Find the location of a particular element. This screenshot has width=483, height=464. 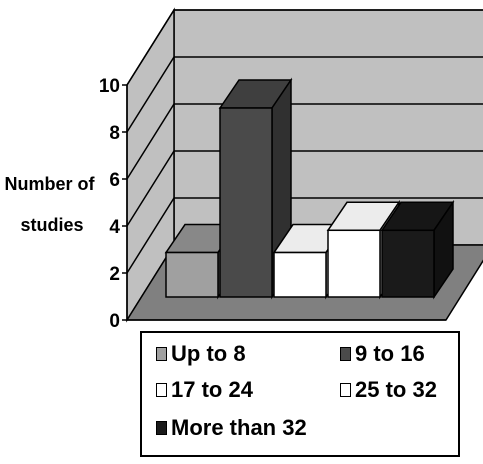

y-tick-label-10: 10 is located at coordinates (109, 86).